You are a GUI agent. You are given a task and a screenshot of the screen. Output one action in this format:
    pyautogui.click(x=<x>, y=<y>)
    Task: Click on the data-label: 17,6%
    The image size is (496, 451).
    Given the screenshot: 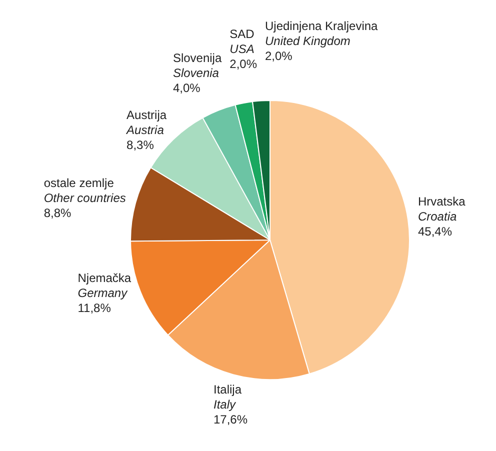 What is the action you would take?
    pyautogui.click(x=231, y=419)
    